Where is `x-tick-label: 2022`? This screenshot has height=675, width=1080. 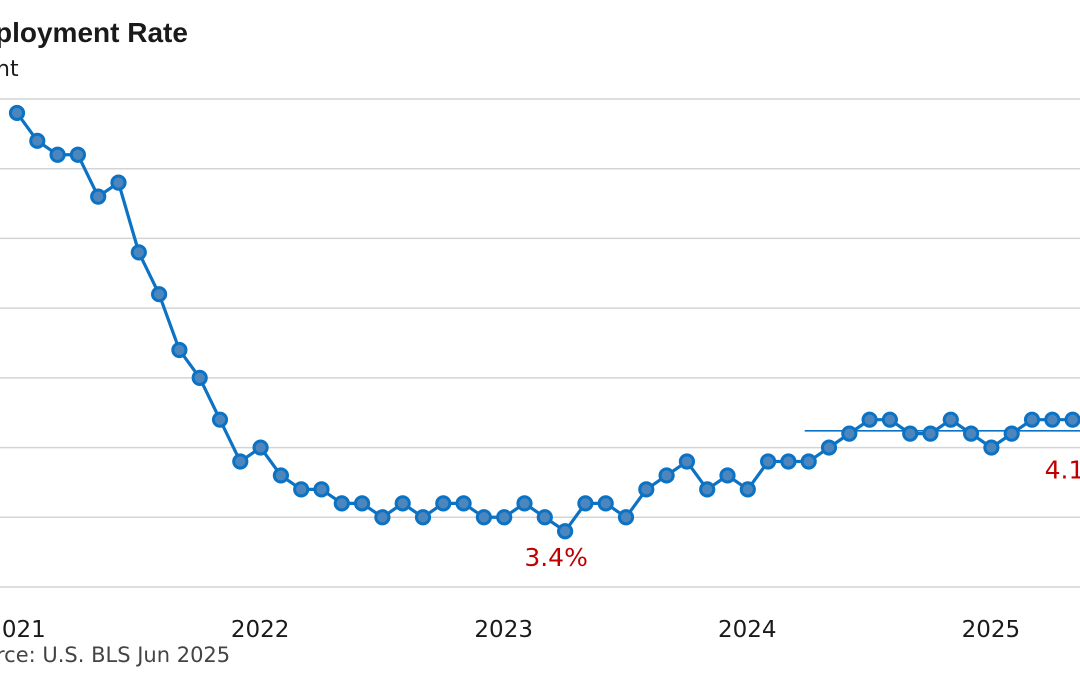 x-tick-label: 2022 is located at coordinates (260, 630).